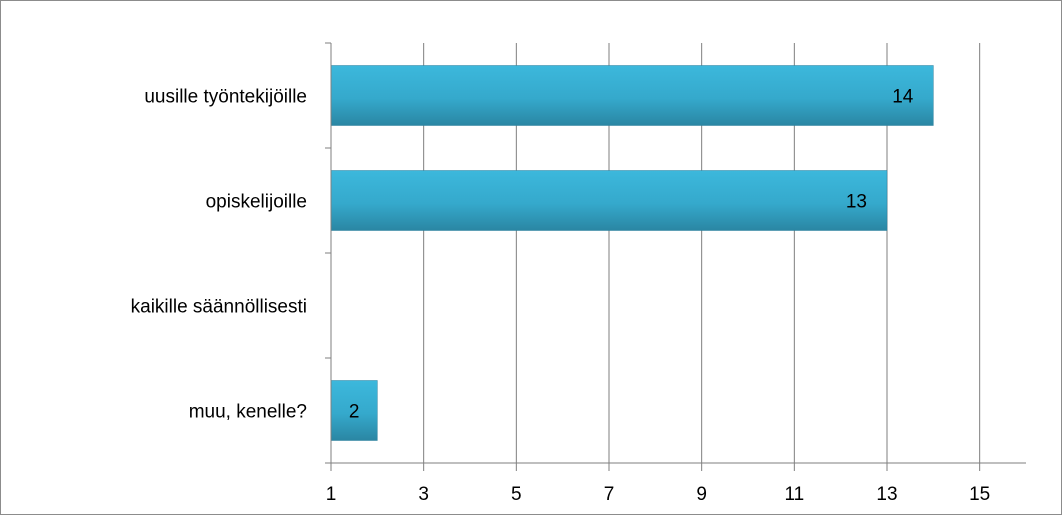  Describe the element at coordinates (256, 202) in the screenshot. I see `category-label-2: opiskelijoille` at that location.